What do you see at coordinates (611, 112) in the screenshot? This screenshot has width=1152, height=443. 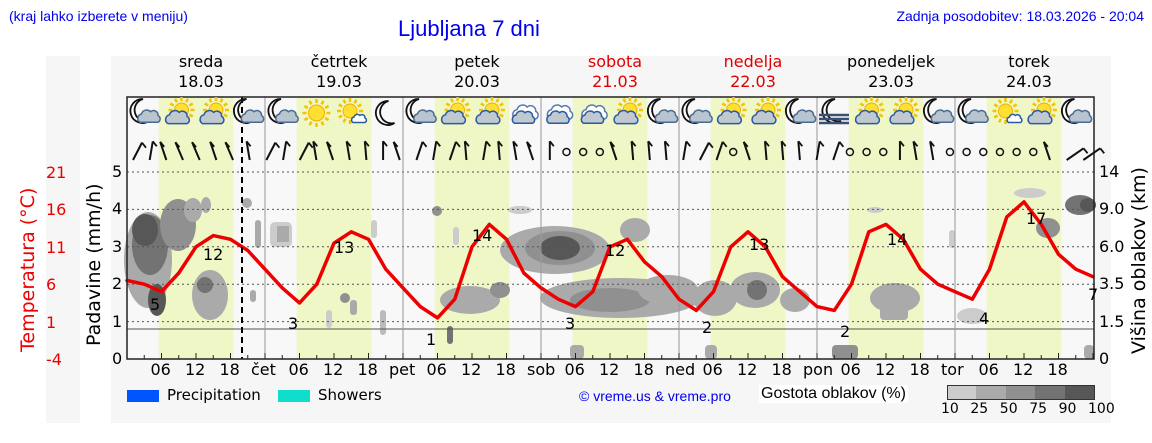 I see `weather-icons-row` at bounding box center [611, 112].